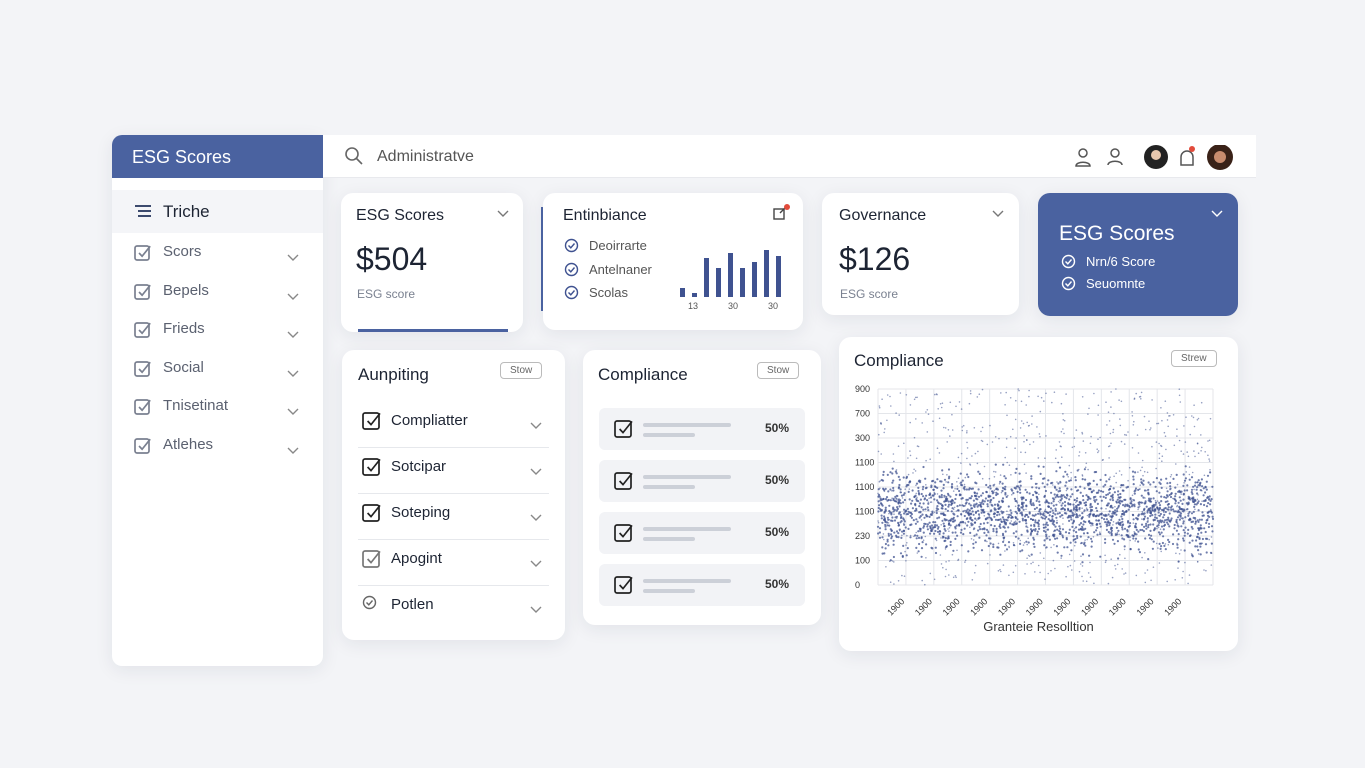 The height and width of the screenshot is (768, 1365). I want to click on search-text: Administratve, so click(425, 156).